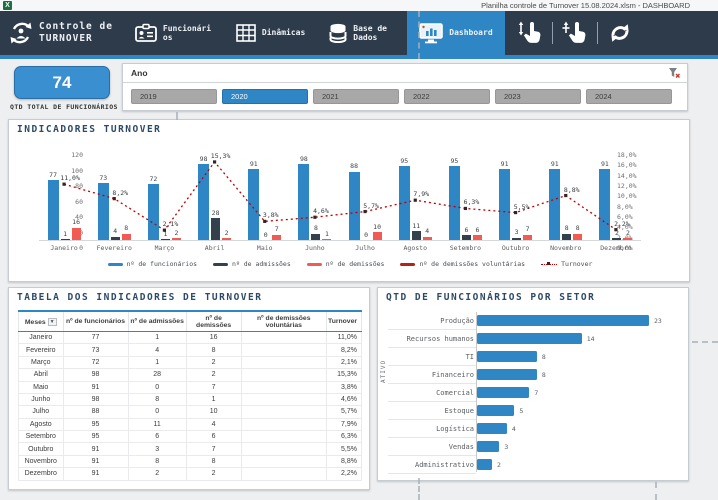 The image size is (718, 500). What do you see at coordinates (77, 155) in the screenshot?
I see `left-axis-tick: 120` at bounding box center [77, 155].